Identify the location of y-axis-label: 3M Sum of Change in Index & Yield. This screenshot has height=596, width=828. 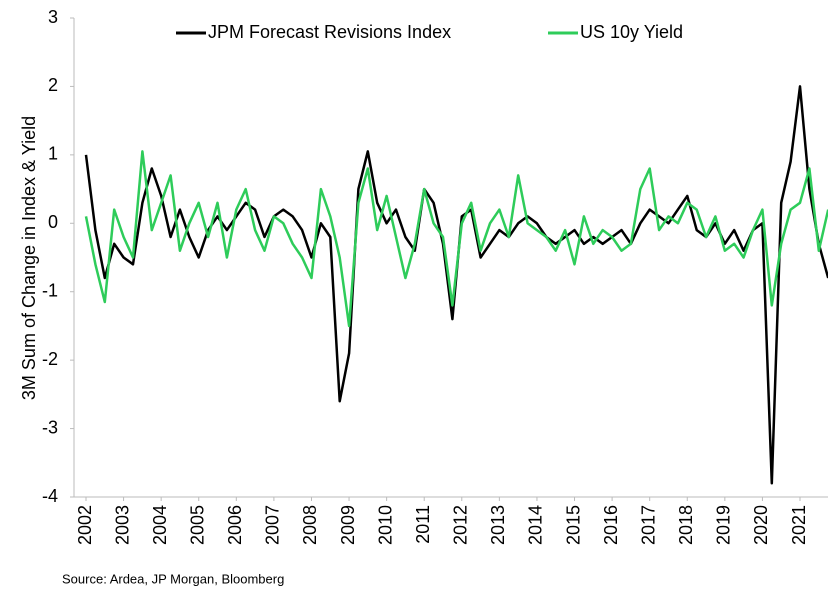
(29, 258).